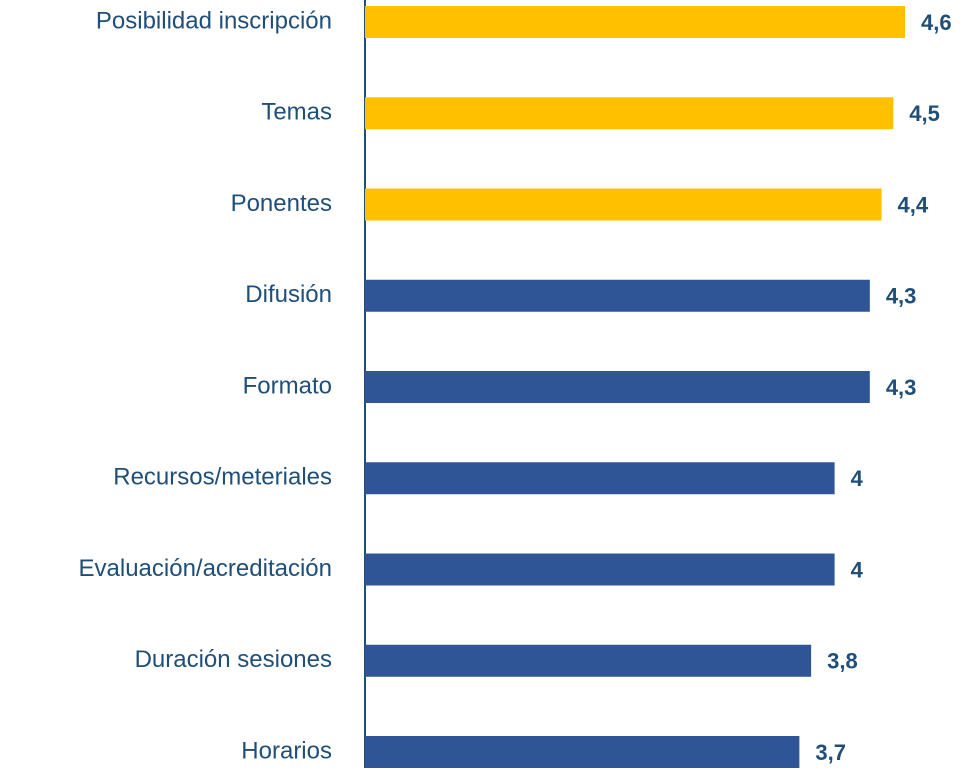 This screenshot has height=773, width=977. What do you see at coordinates (924, 113) in the screenshot?
I see `value-label: 4,5` at bounding box center [924, 113].